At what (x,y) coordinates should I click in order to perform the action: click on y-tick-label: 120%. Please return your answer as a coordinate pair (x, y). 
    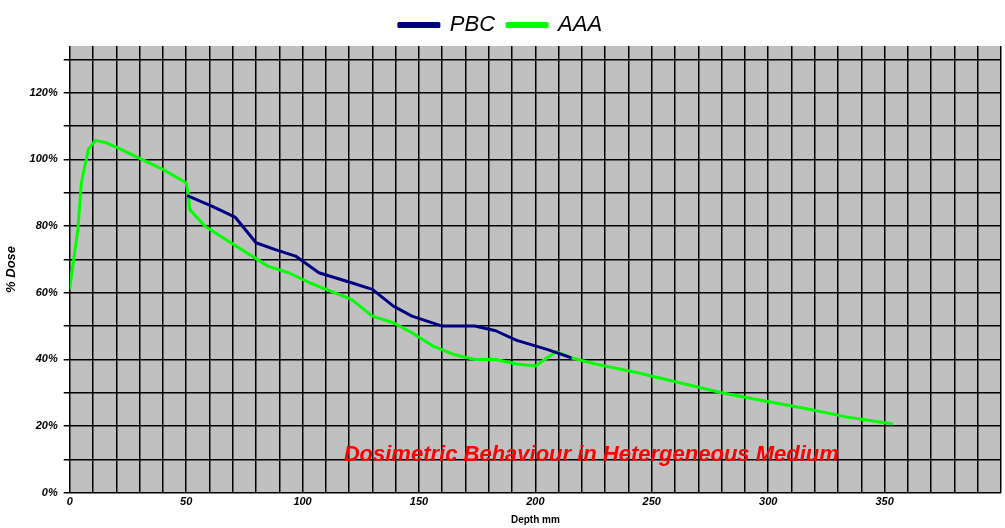
    Looking at the image, I should click on (43, 91).